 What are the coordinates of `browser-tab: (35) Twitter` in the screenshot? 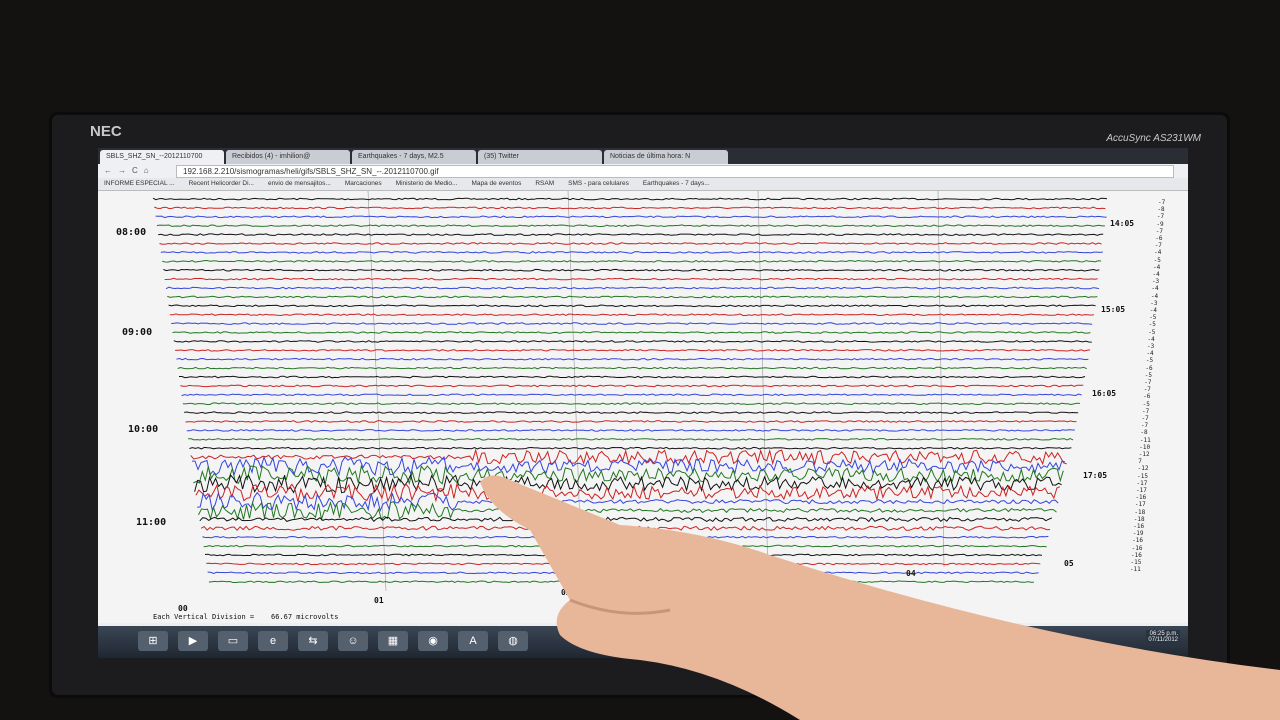 It's located at (540, 157).